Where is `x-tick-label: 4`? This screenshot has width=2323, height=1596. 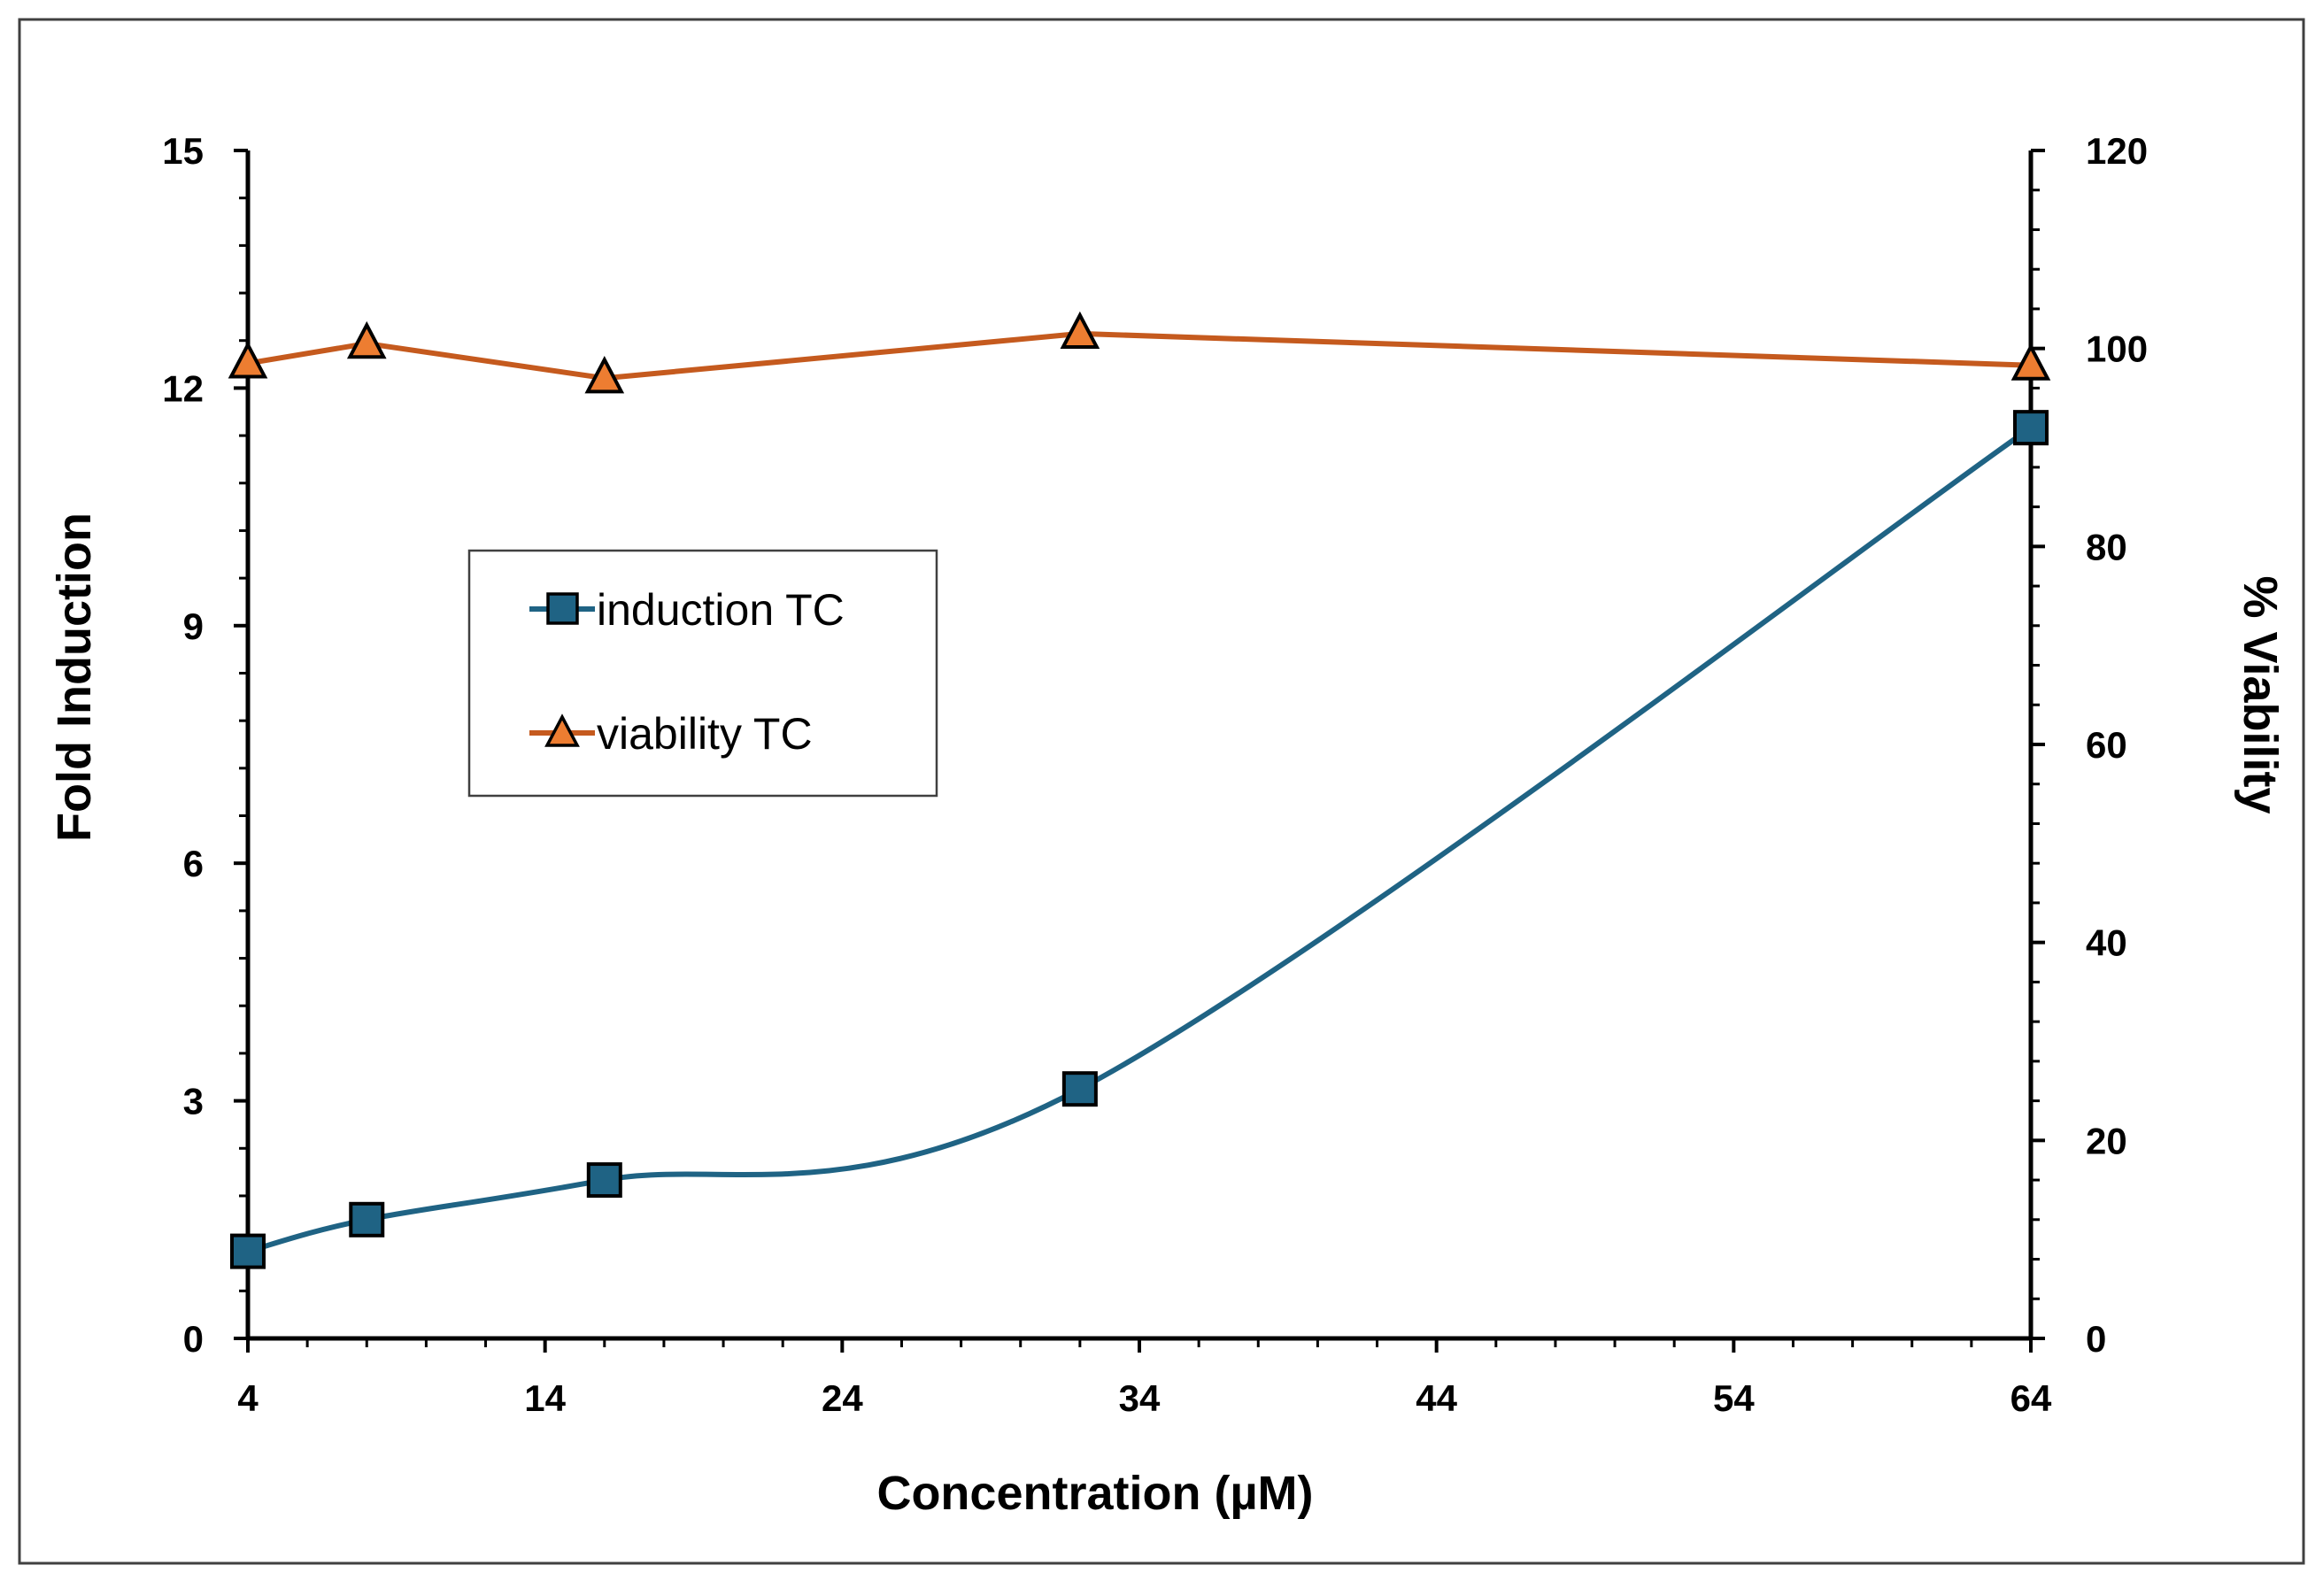 x-tick-label: 4 is located at coordinates (248, 1398).